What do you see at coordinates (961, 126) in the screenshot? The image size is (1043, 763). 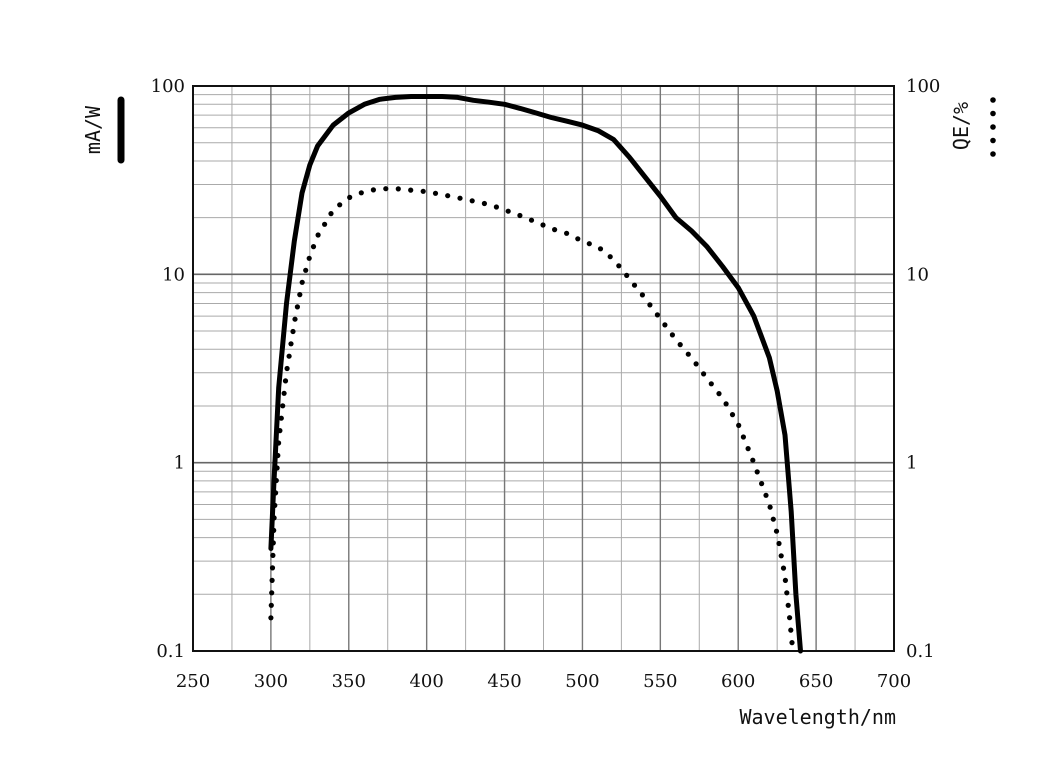 I see `y-axis-label-right: QE/%` at bounding box center [961, 126].